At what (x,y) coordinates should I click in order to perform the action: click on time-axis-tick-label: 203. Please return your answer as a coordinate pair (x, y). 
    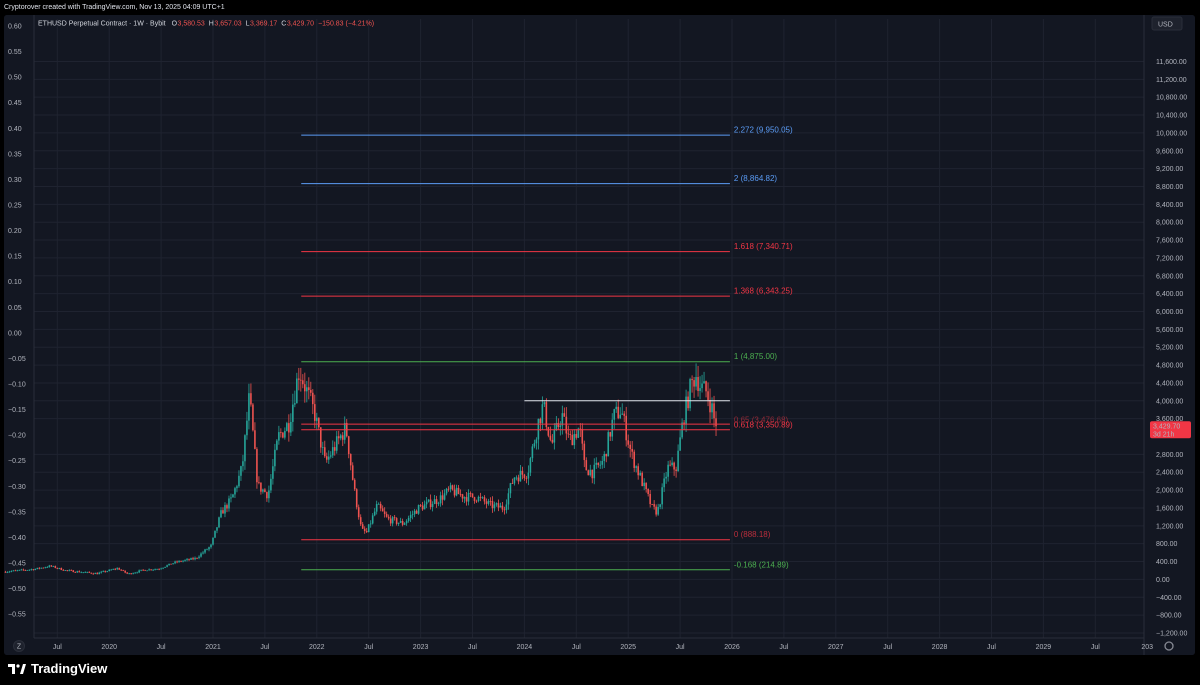
    Looking at the image, I should click on (1147, 647).